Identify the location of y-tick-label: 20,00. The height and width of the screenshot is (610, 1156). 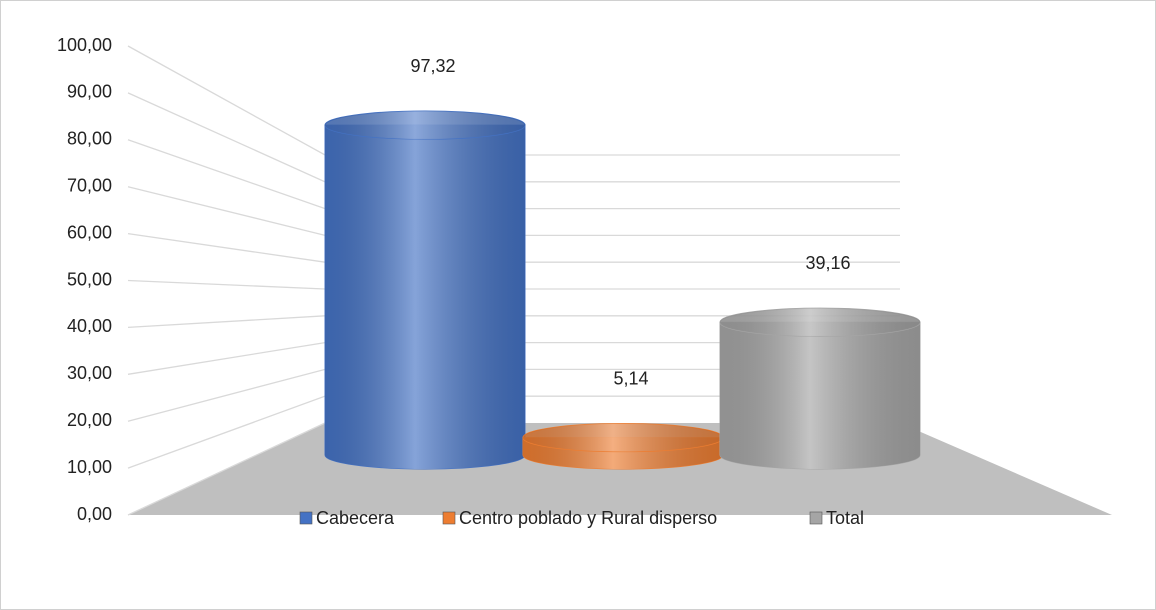
(89, 420).